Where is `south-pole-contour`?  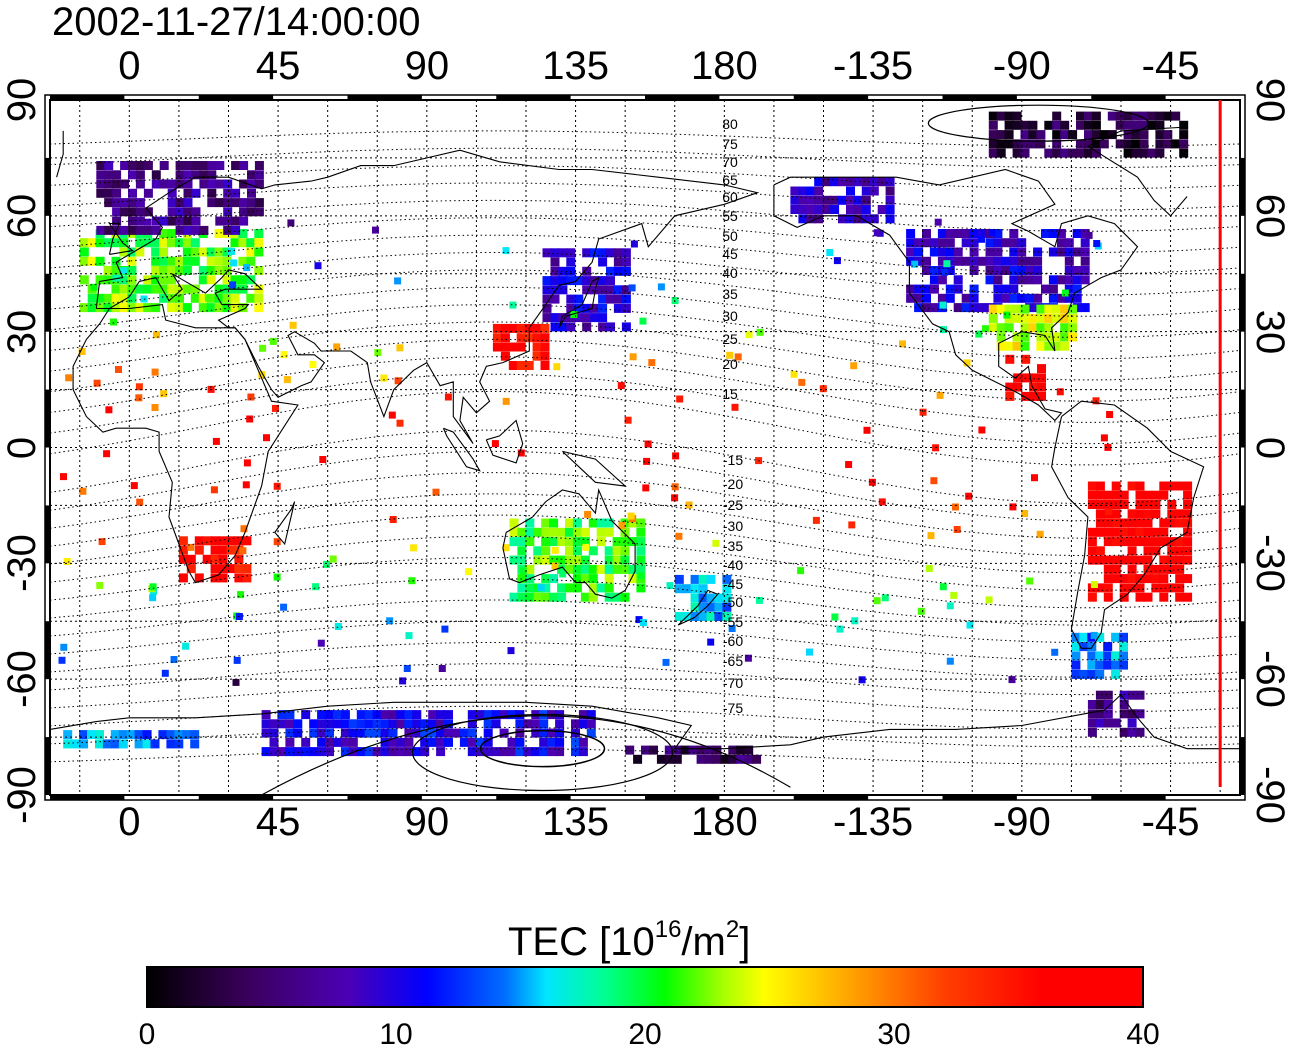
south-pole-contour is located at coordinates (542, 748).